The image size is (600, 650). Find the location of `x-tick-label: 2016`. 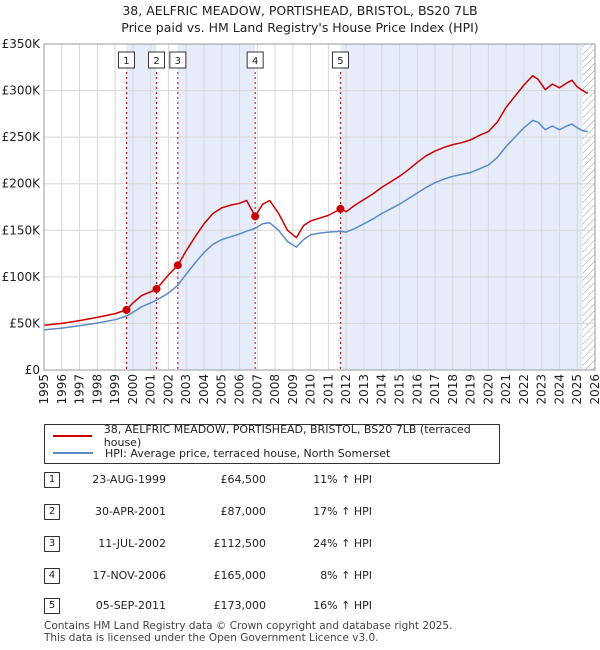

x-tick-label: 2016 is located at coordinates (417, 389).